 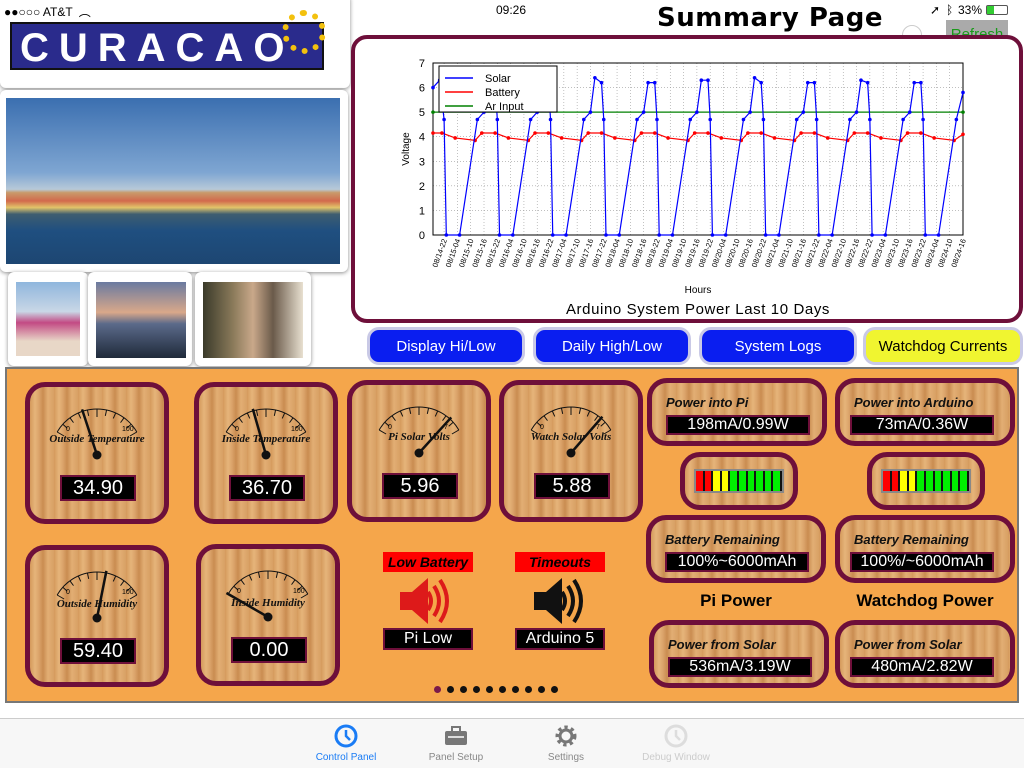 I want to click on gauge-max-label: 100, so click(x=128, y=592).